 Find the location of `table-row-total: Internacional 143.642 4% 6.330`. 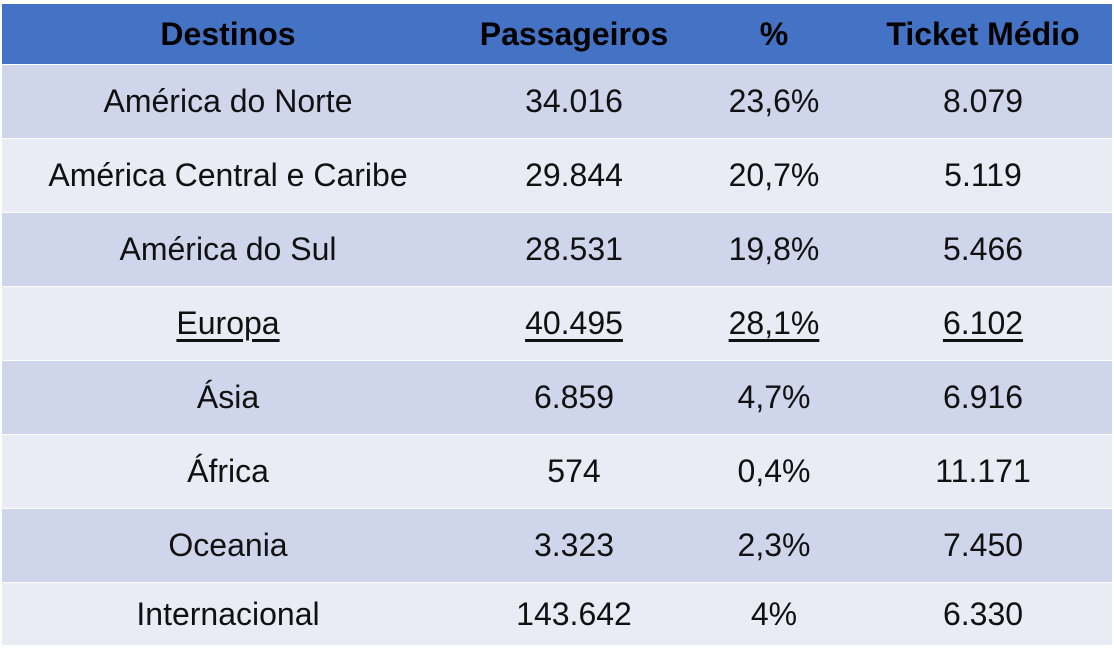

table-row-total: Internacional 143.642 4% 6.330 is located at coordinates (557, 613).